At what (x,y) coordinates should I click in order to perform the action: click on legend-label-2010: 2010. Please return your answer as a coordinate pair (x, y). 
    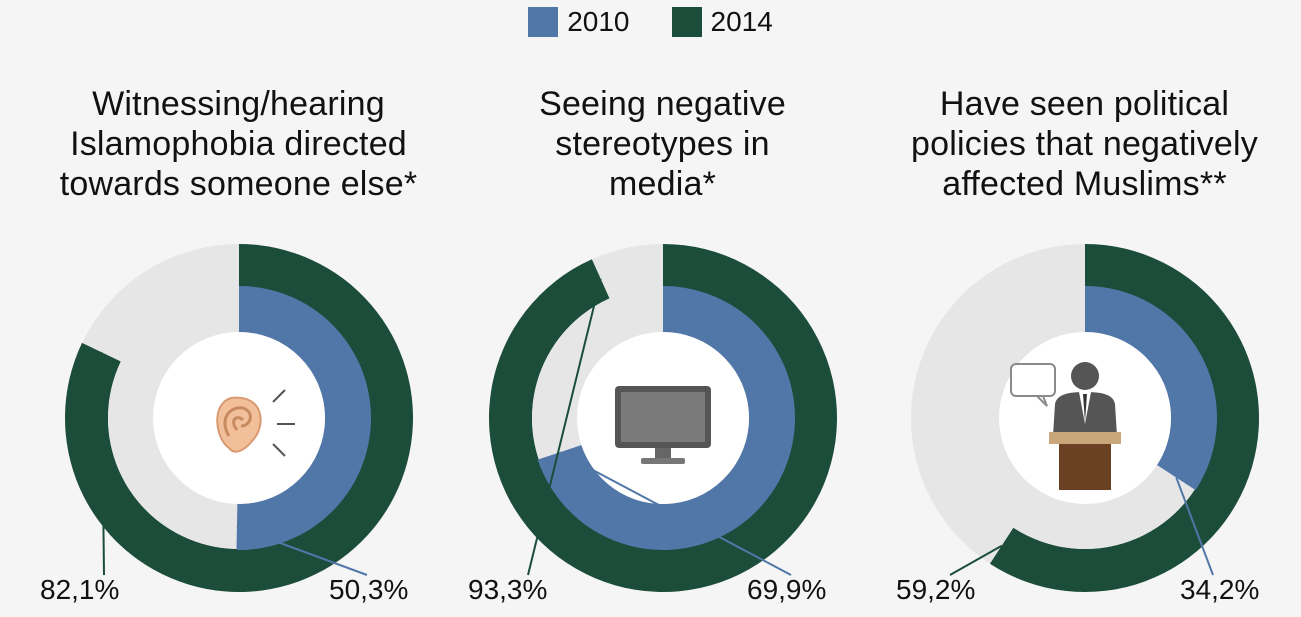
    Looking at the image, I should click on (598, 21).